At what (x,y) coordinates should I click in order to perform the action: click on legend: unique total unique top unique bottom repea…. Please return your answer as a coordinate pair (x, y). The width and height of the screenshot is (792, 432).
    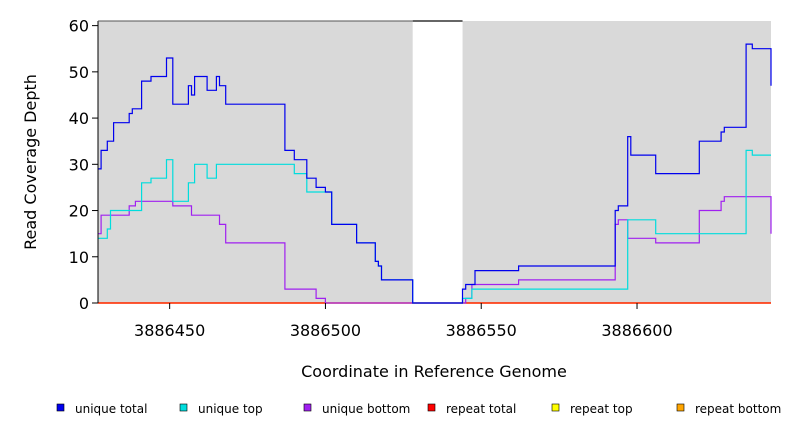
    Looking at the image, I should click on (418, 409).